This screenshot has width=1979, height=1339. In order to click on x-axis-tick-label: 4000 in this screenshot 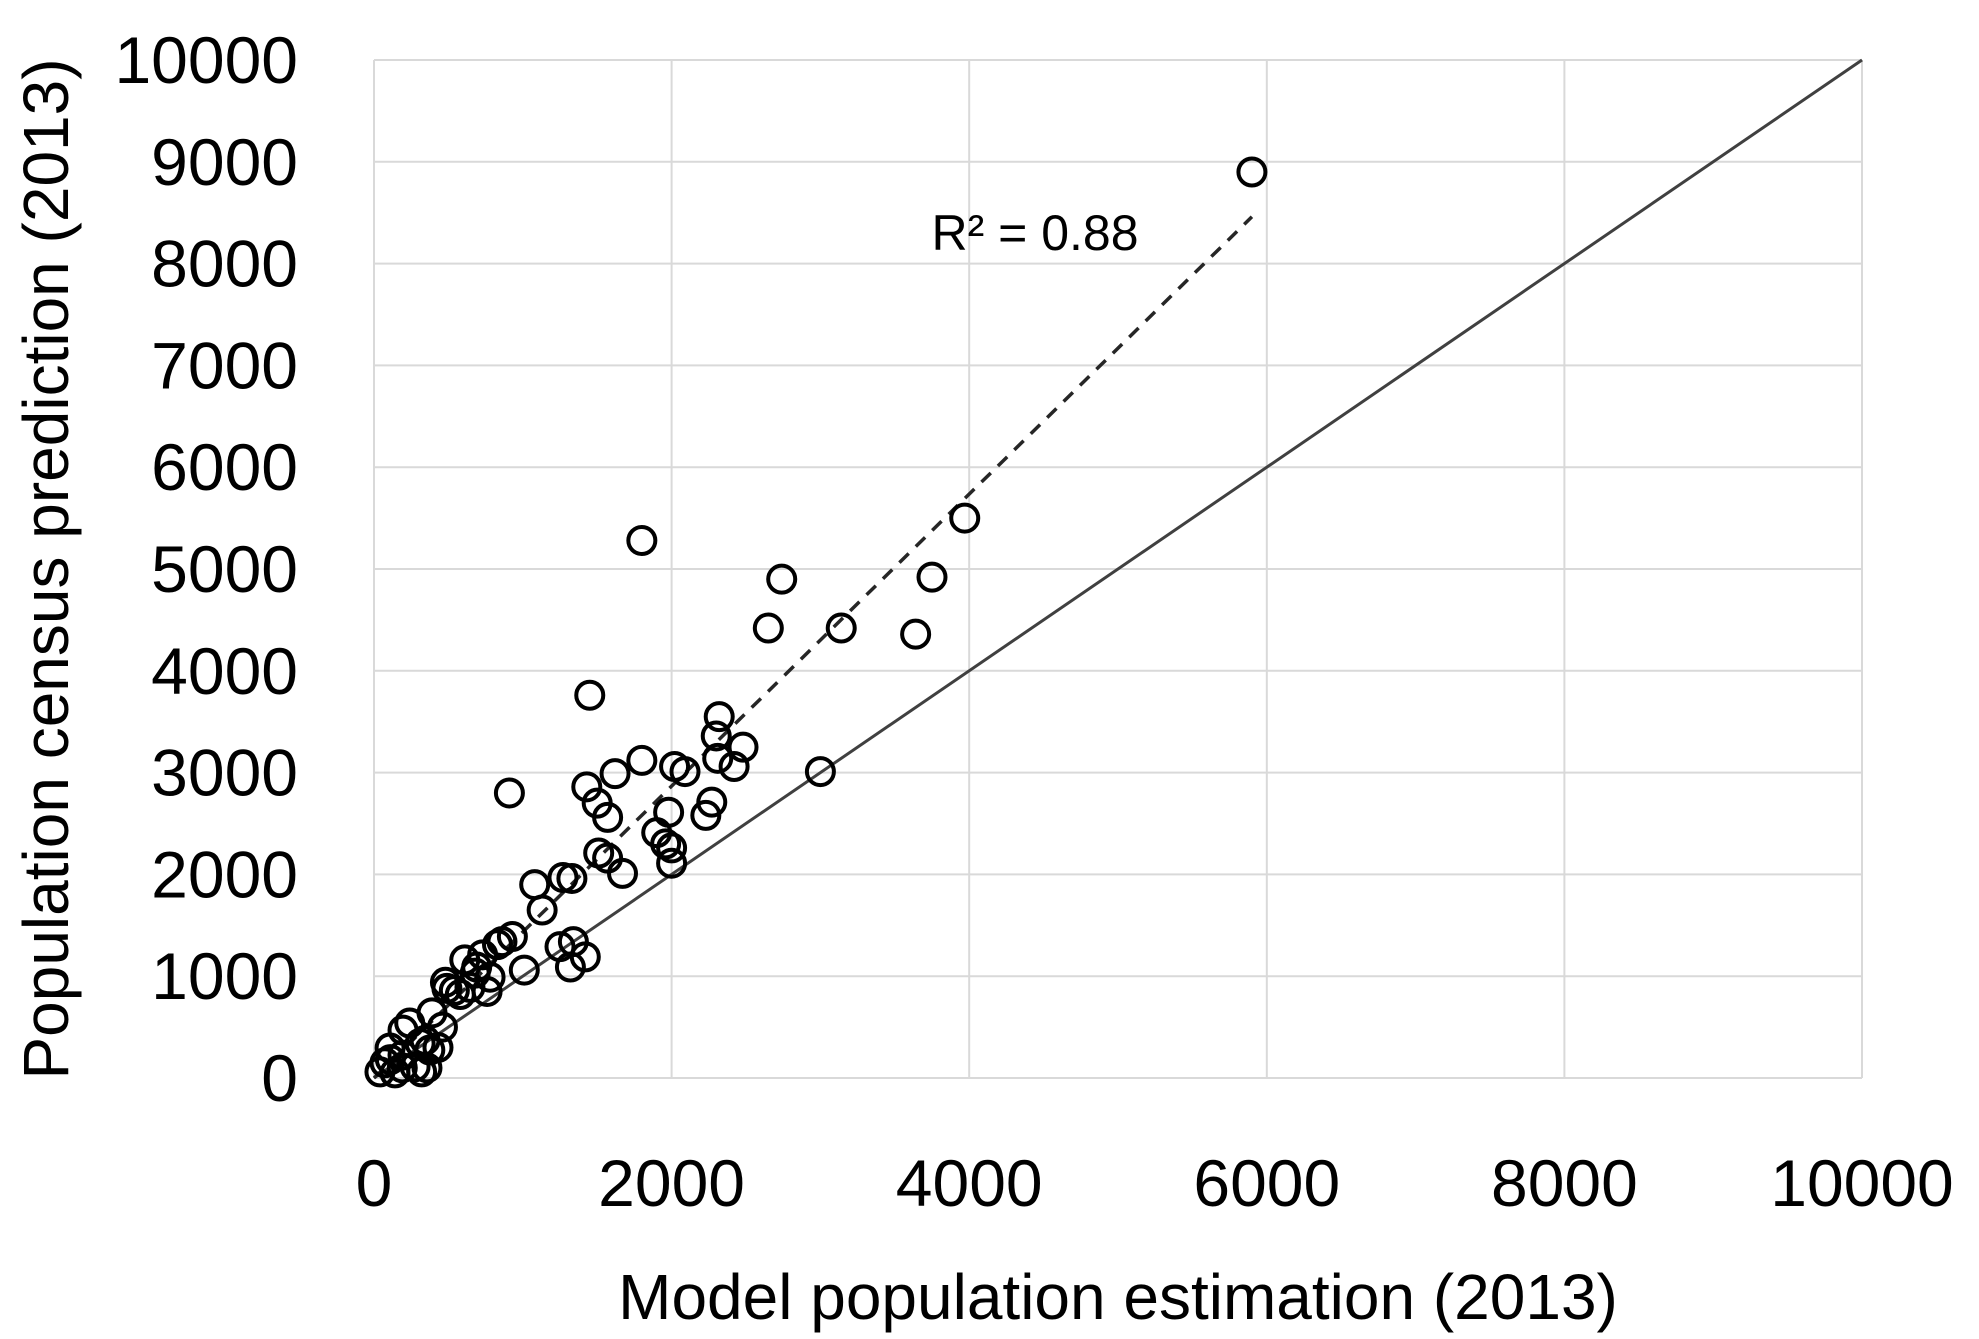, I will do `click(969, 1183)`.